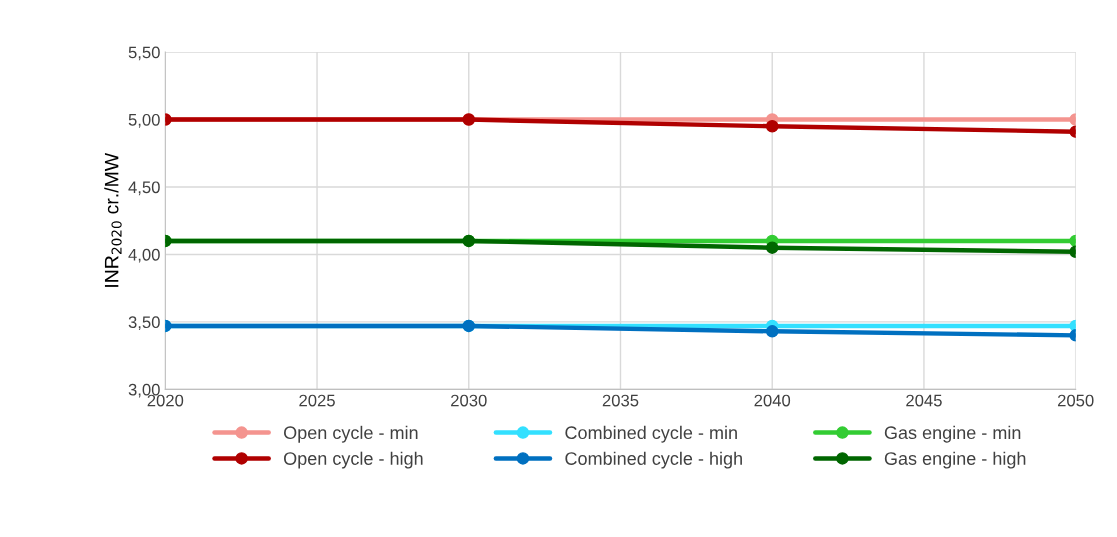  Describe the element at coordinates (144, 323) in the screenshot. I see `y-tick-label: 3,50` at that location.